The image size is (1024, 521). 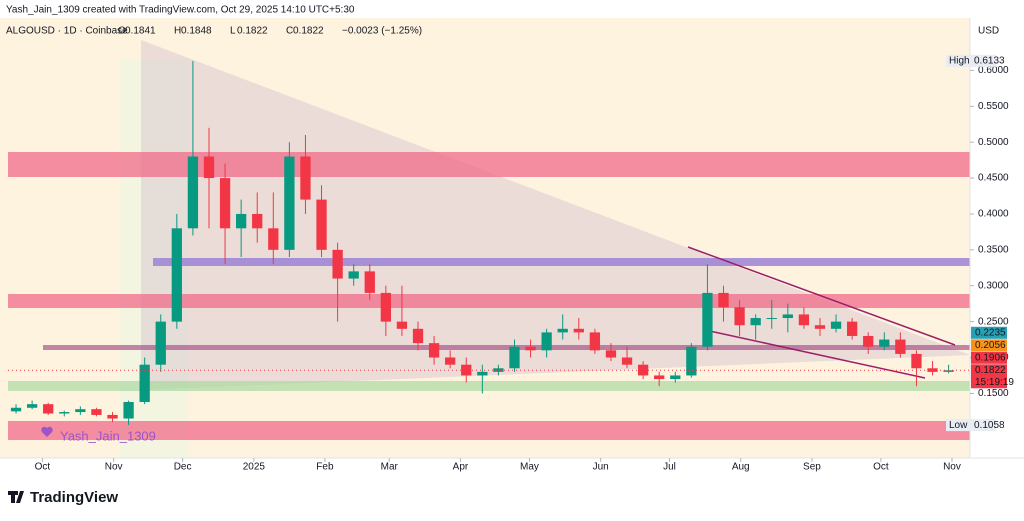 I want to click on watermark: Yash_Jain_1309, so click(x=108, y=435).